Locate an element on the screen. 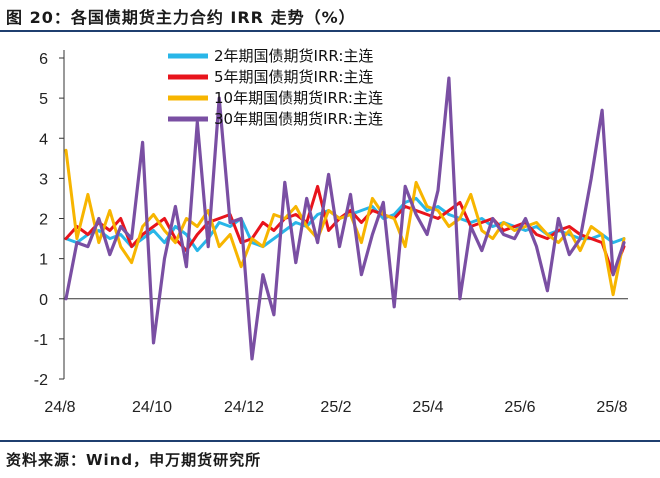 The width and height of the screenshot is (660, 478). legend-label: 30年期国债期货IRR:主连 is located at coordinates (298, 119).